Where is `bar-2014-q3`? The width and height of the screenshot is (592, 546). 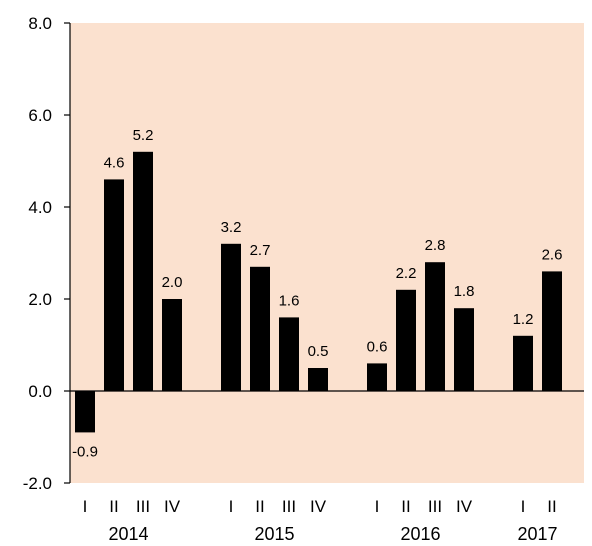 bar-2014-q3 is located at coordinates (143, 271).